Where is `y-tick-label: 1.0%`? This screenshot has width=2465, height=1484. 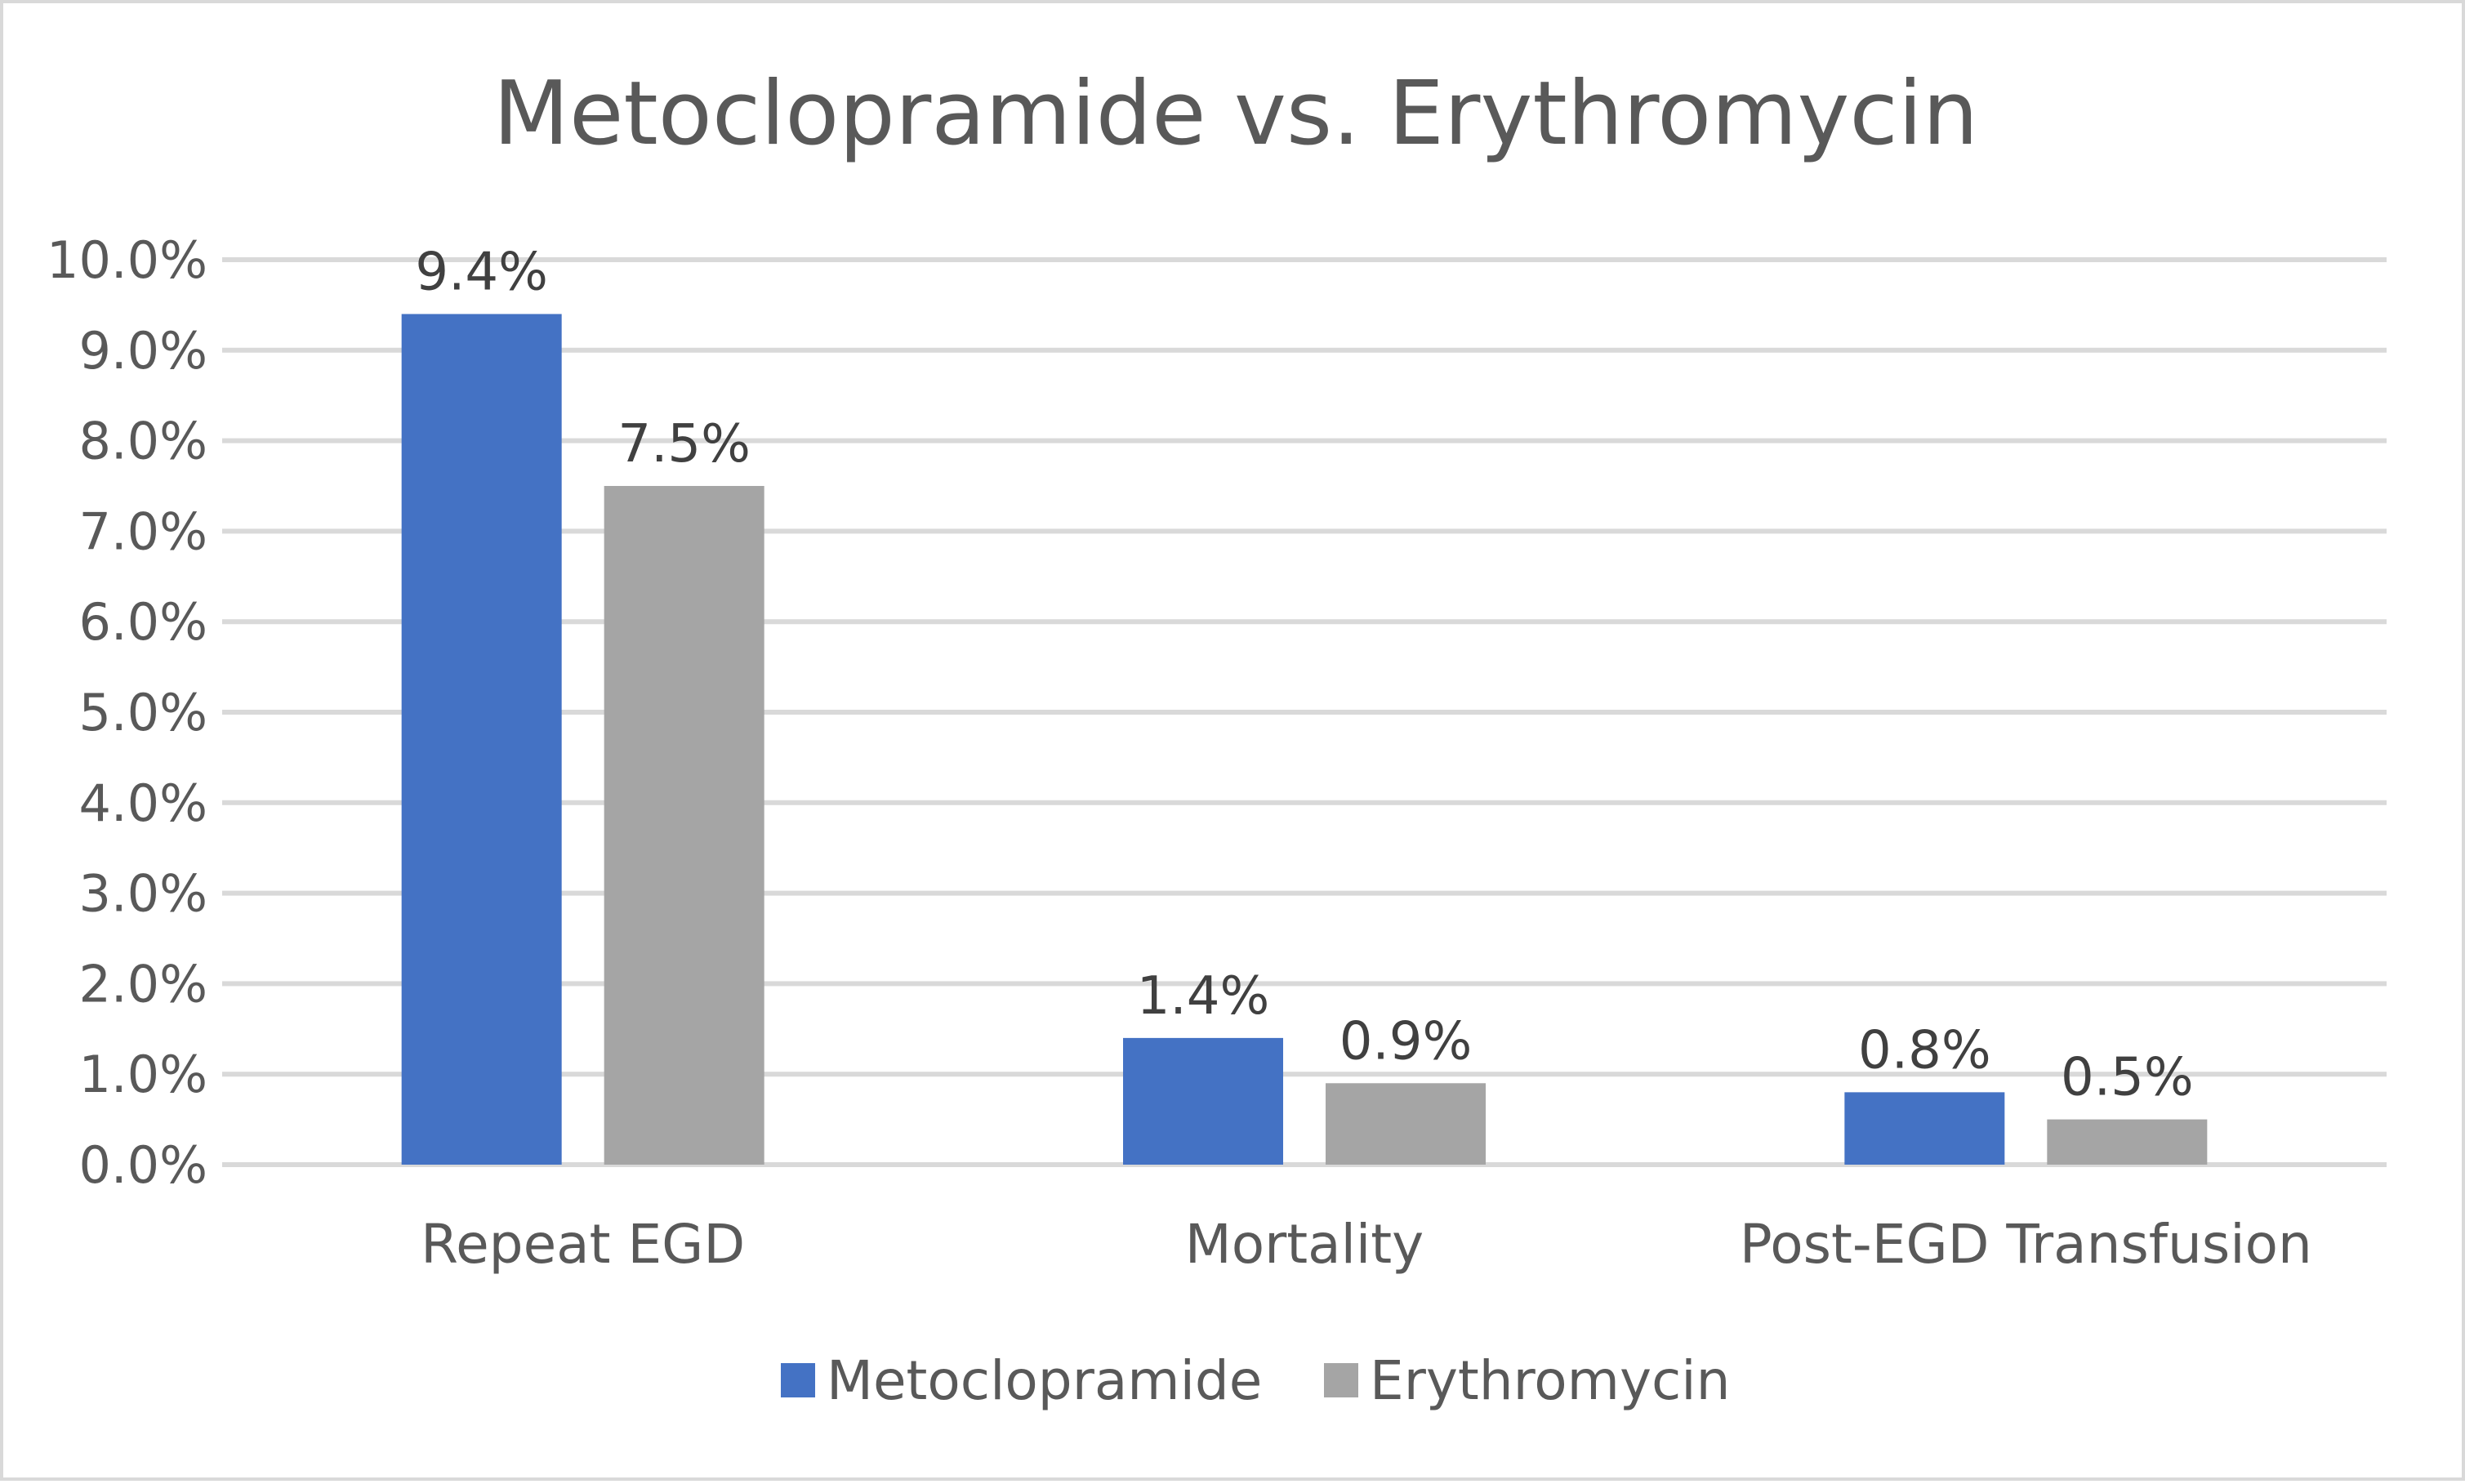
y-tick-label: 1.0% is located at coordinates (142, 1074).